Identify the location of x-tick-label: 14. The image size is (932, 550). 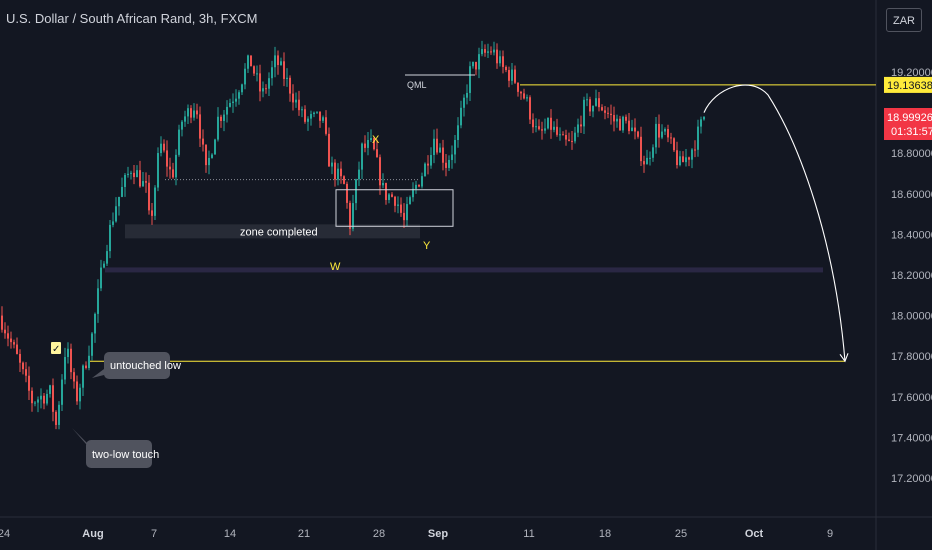
(230, 534).